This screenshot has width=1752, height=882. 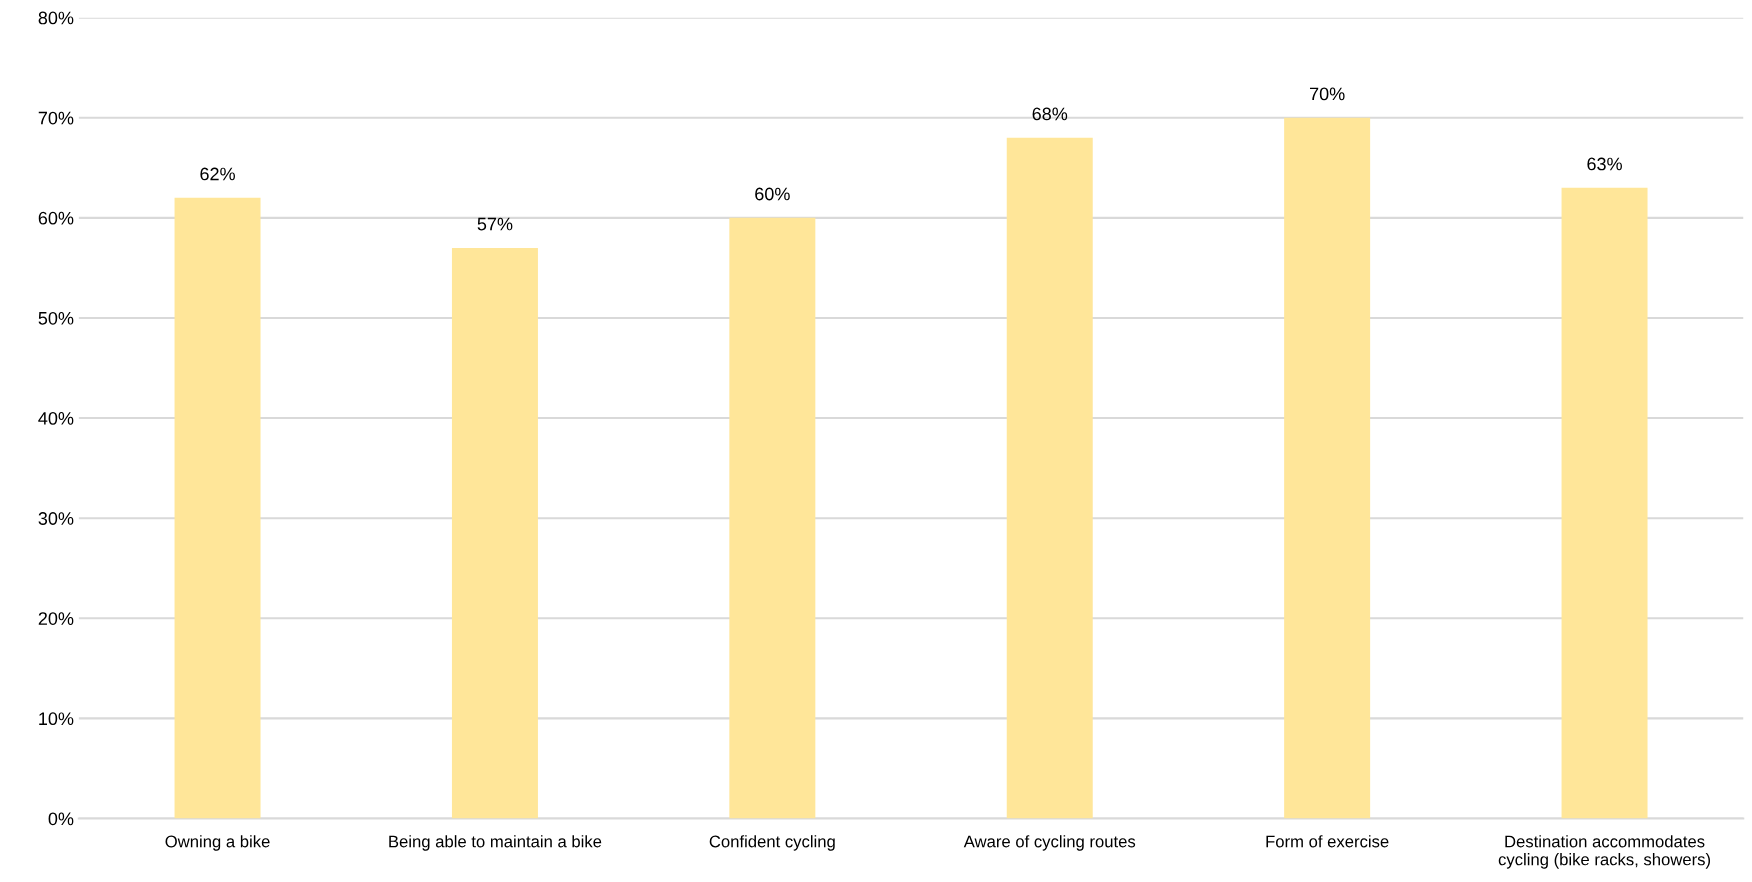 What do you see at coordinates (1604, 852) in the screenshot?
I see `x-tick-label: Destination accommodates cycling (bike racks, showers)` at bounding box center [1604, 852].